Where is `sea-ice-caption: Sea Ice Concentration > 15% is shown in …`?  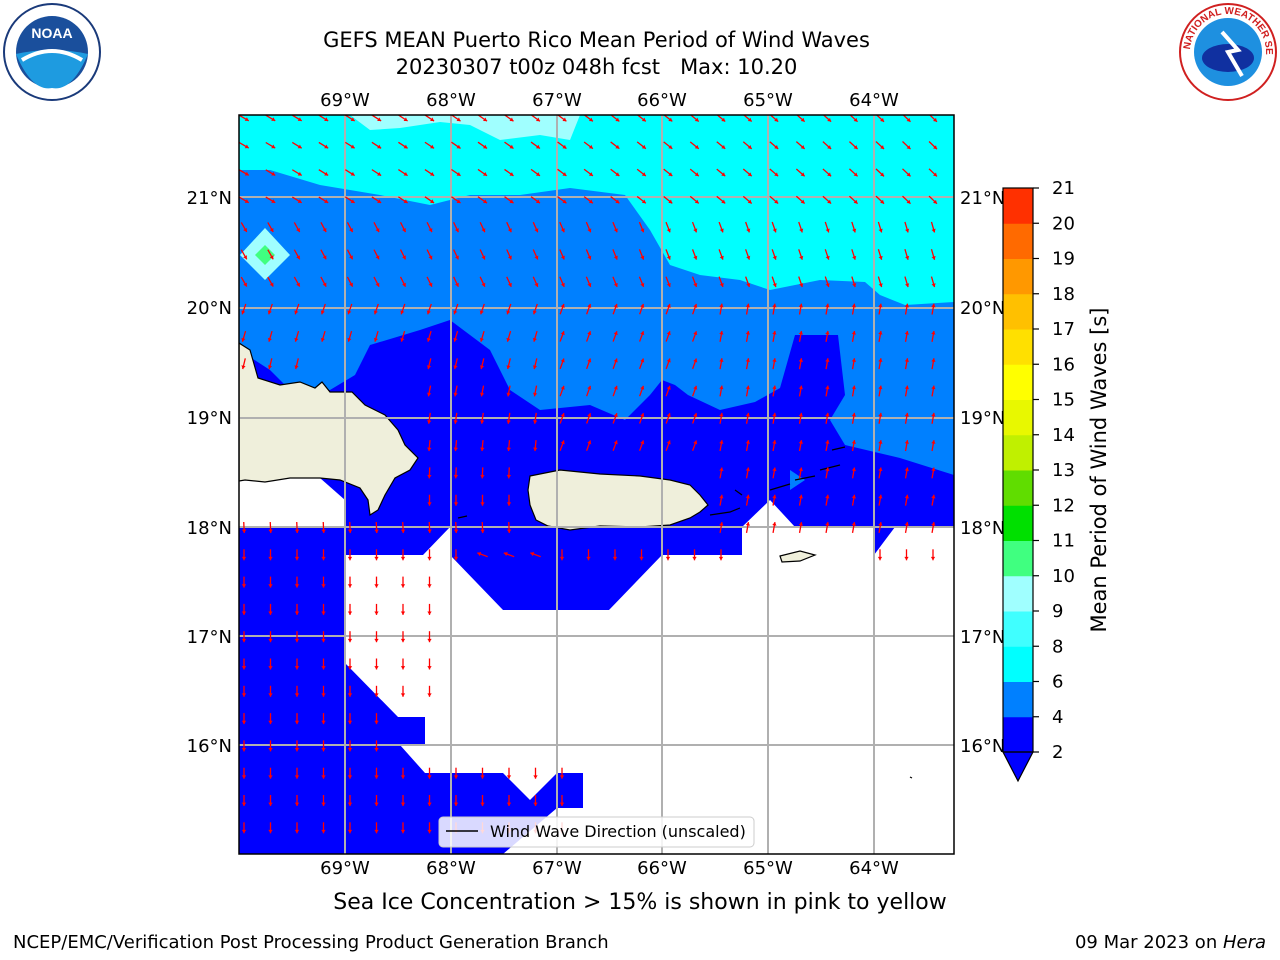 sea-ice-caption: Sea Ice Concentration > 15% is shown in … is located at coordinates (640, 902).